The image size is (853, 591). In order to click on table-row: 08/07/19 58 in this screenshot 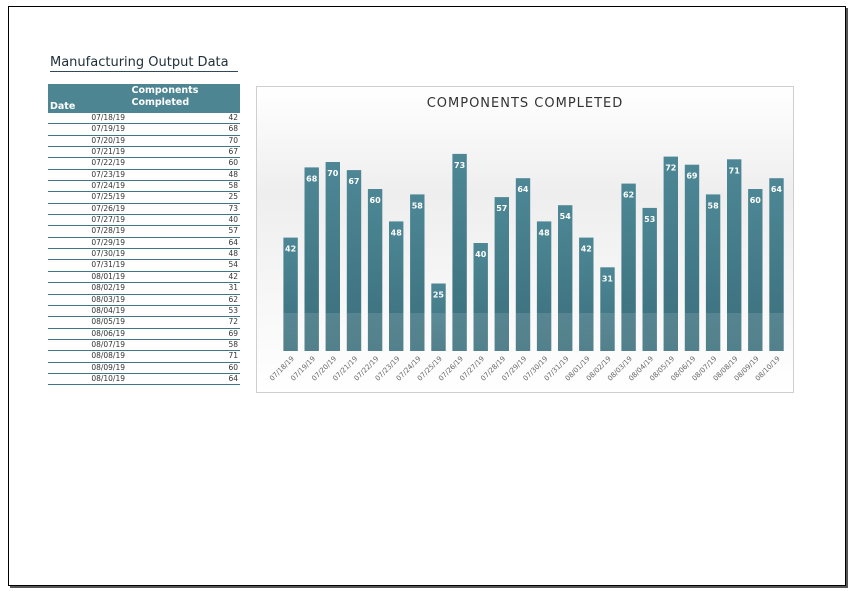, I will do `click(144, 345)`.